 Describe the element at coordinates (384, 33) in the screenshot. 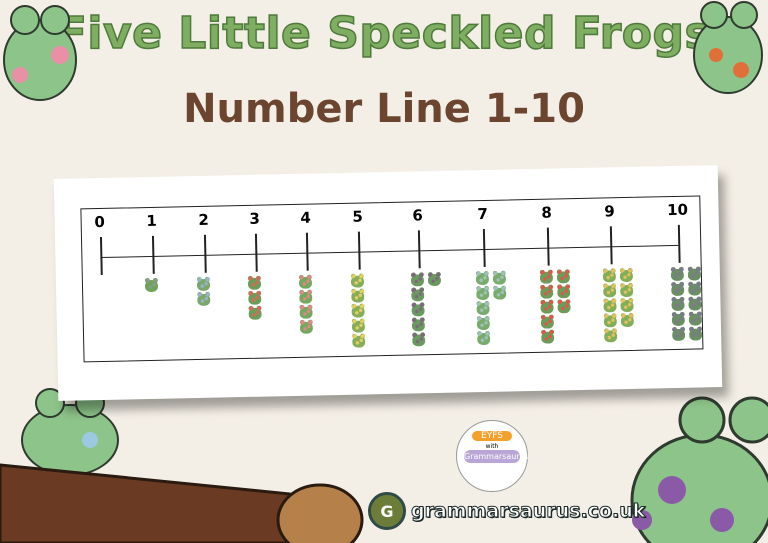

I see `page-title: Five Little Speckled Frogs` at that location.